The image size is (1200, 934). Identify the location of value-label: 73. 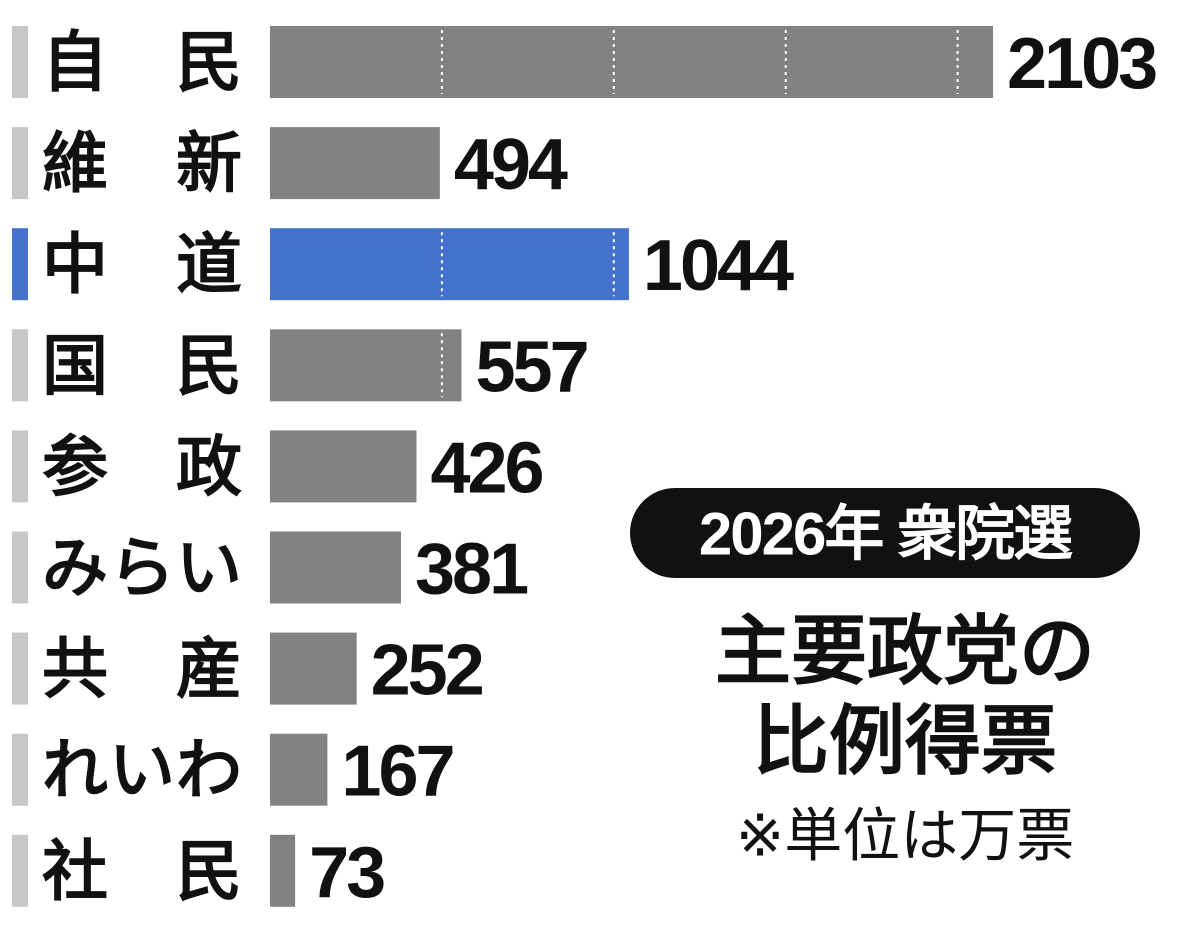
(346, 873).